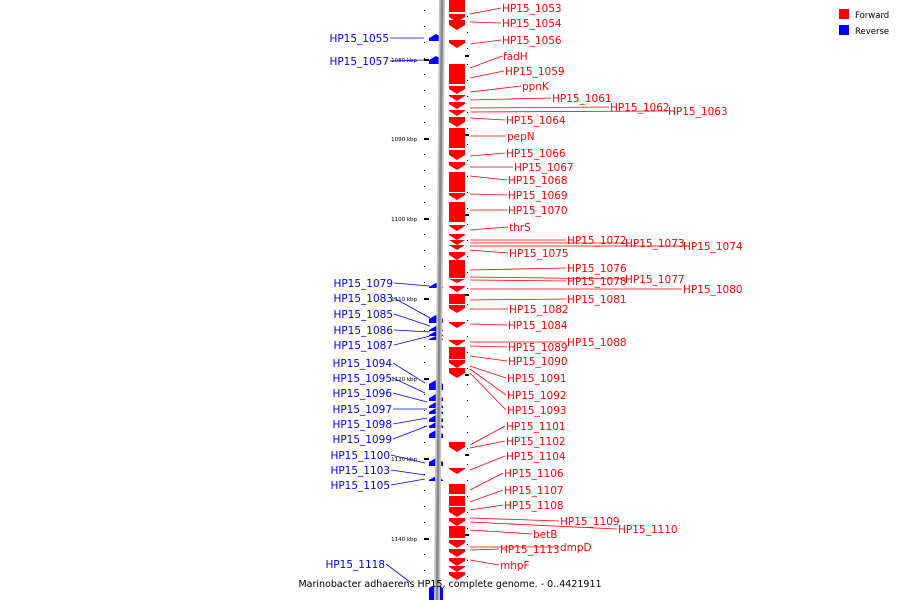 The width and height of the screenshot is (900, 600). I want to click on forward-gene-label: pepN, so click(521, 137).